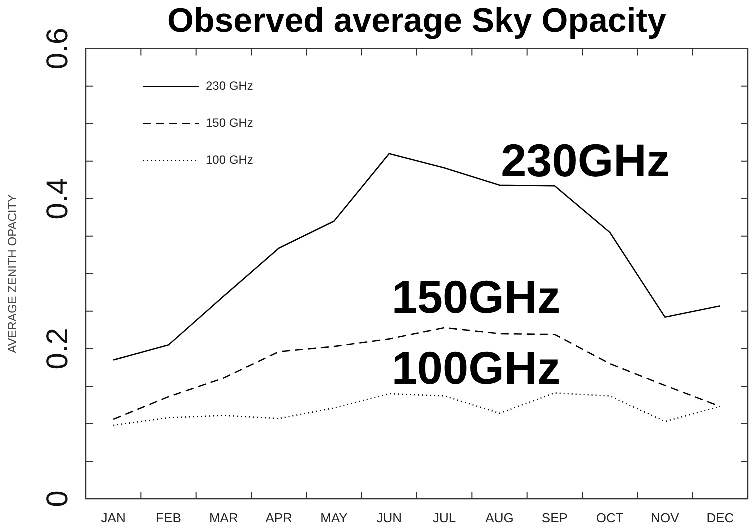  I want to click on annotation: 150GHz, so click(476, 297).